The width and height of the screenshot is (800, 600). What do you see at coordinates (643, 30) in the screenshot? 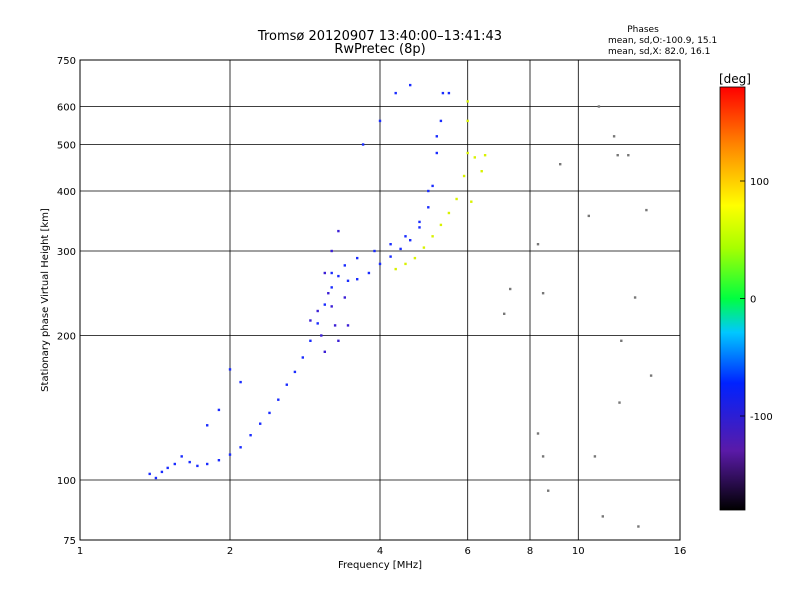
I see `phases-box-title: Phases` at bounding box center [643, 30].